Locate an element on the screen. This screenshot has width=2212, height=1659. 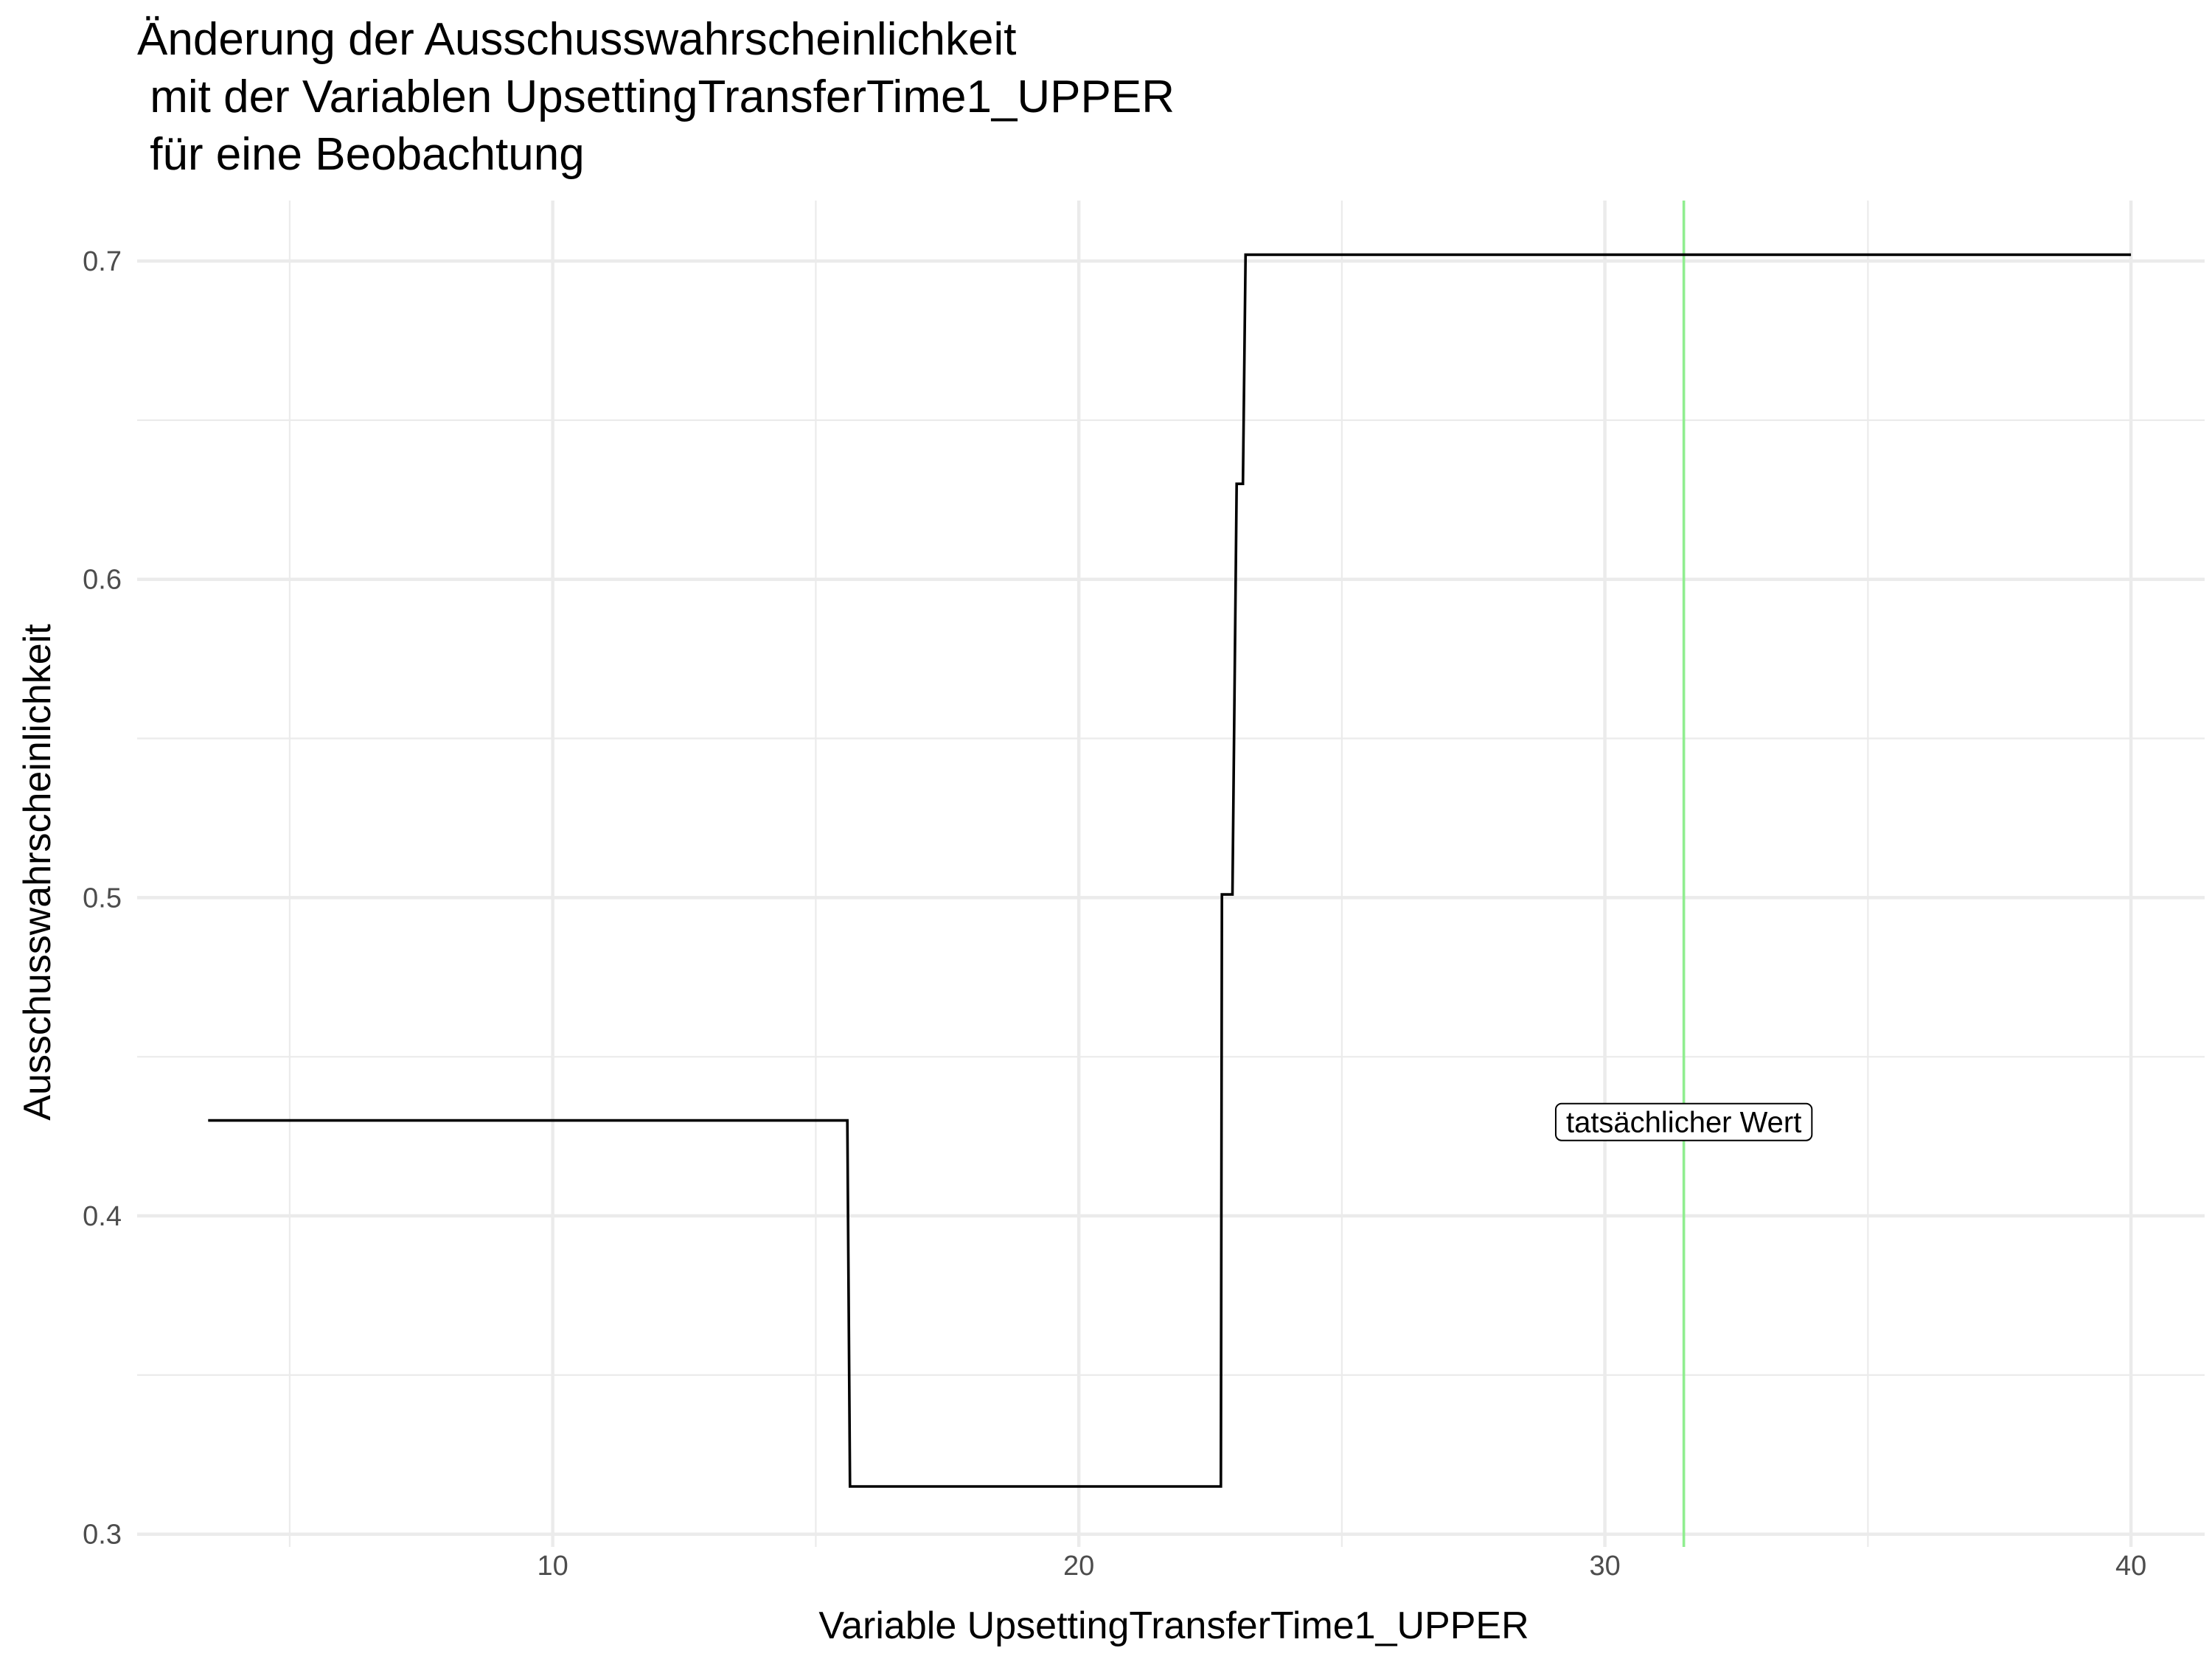
y-tick-label-4: 0.7 is located at coordinates (102, 261).